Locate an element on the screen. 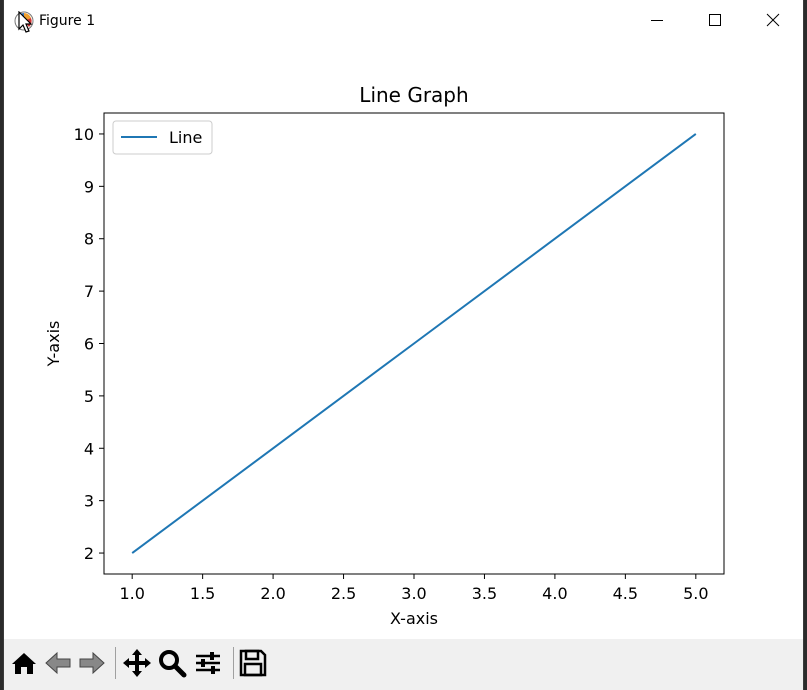  window-title: Figure 1 is located at coordinates (67, 21).